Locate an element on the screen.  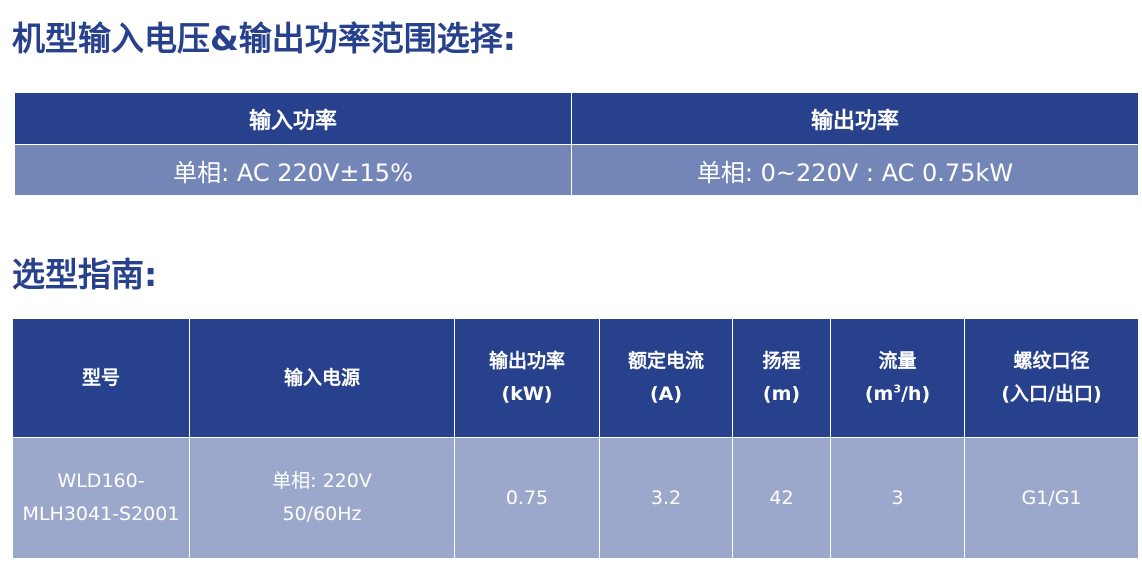
cell-output-power: 0.75 is located at coordinates (527, 498).